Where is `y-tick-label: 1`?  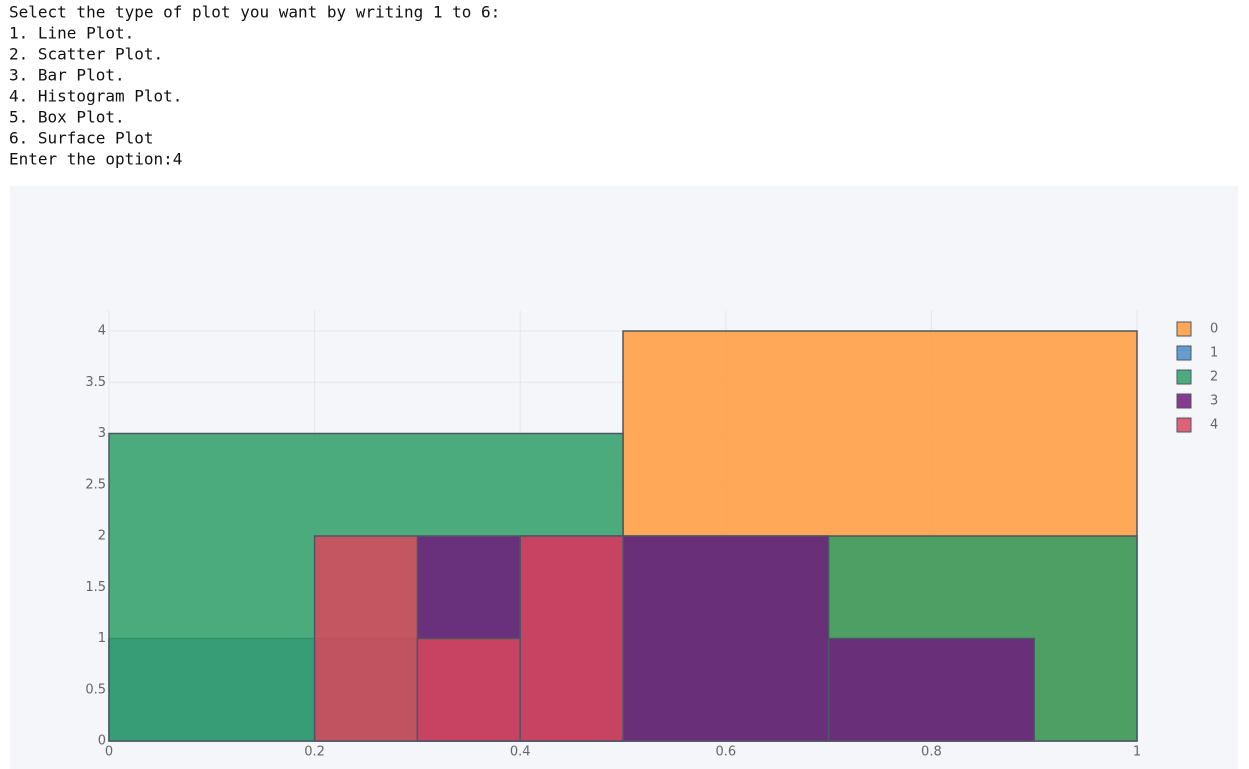 y-tick-label: 1 is located at coordinates (102, 638).